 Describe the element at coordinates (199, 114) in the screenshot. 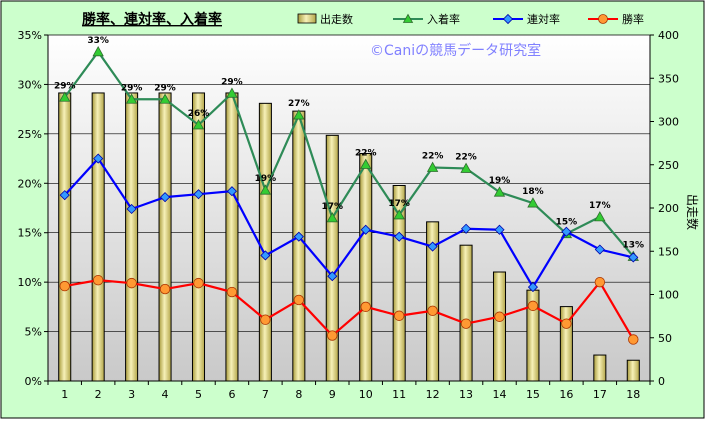

I see `data-label: 26%` at that location.